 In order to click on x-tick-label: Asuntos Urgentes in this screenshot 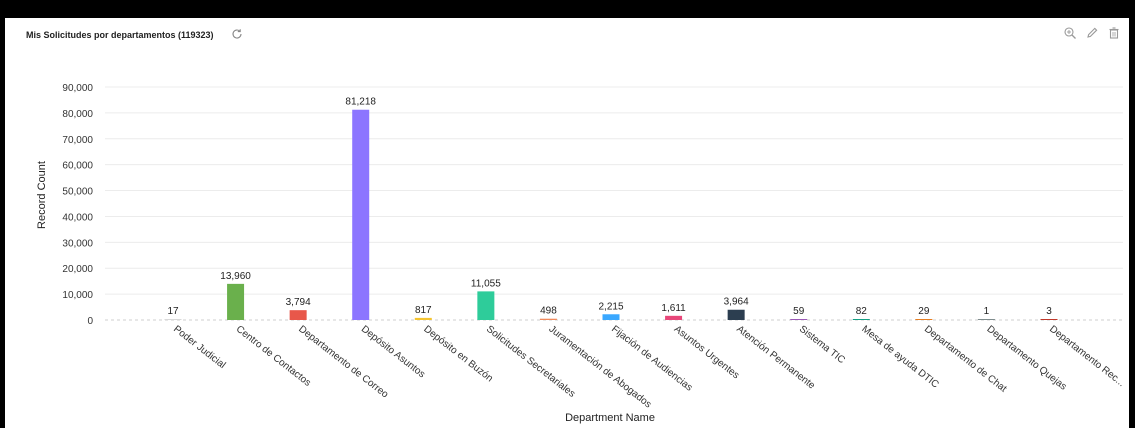, I will do `click(706, 353)`.